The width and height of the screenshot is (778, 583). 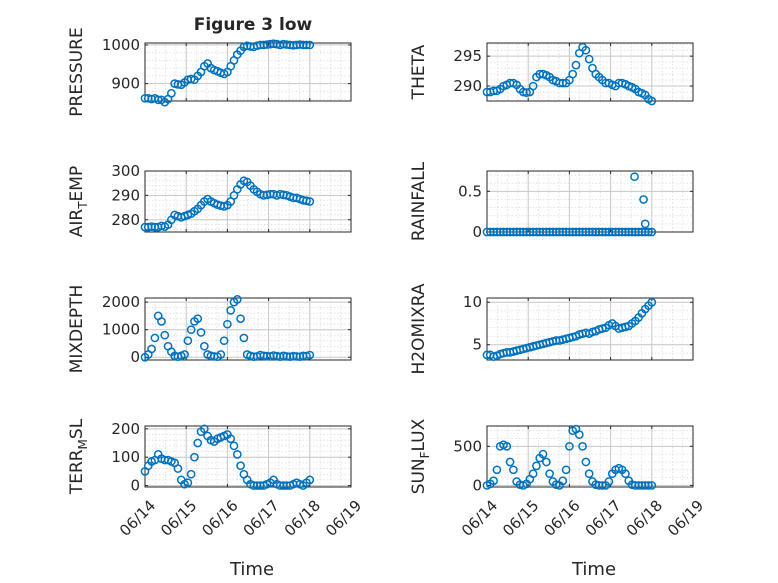 What do you see at coordinates (551, 329) in the screenshot?
I see `subplot-h2omixra: 5 10 H2OMIXRA` at bounding box center [551, 329].